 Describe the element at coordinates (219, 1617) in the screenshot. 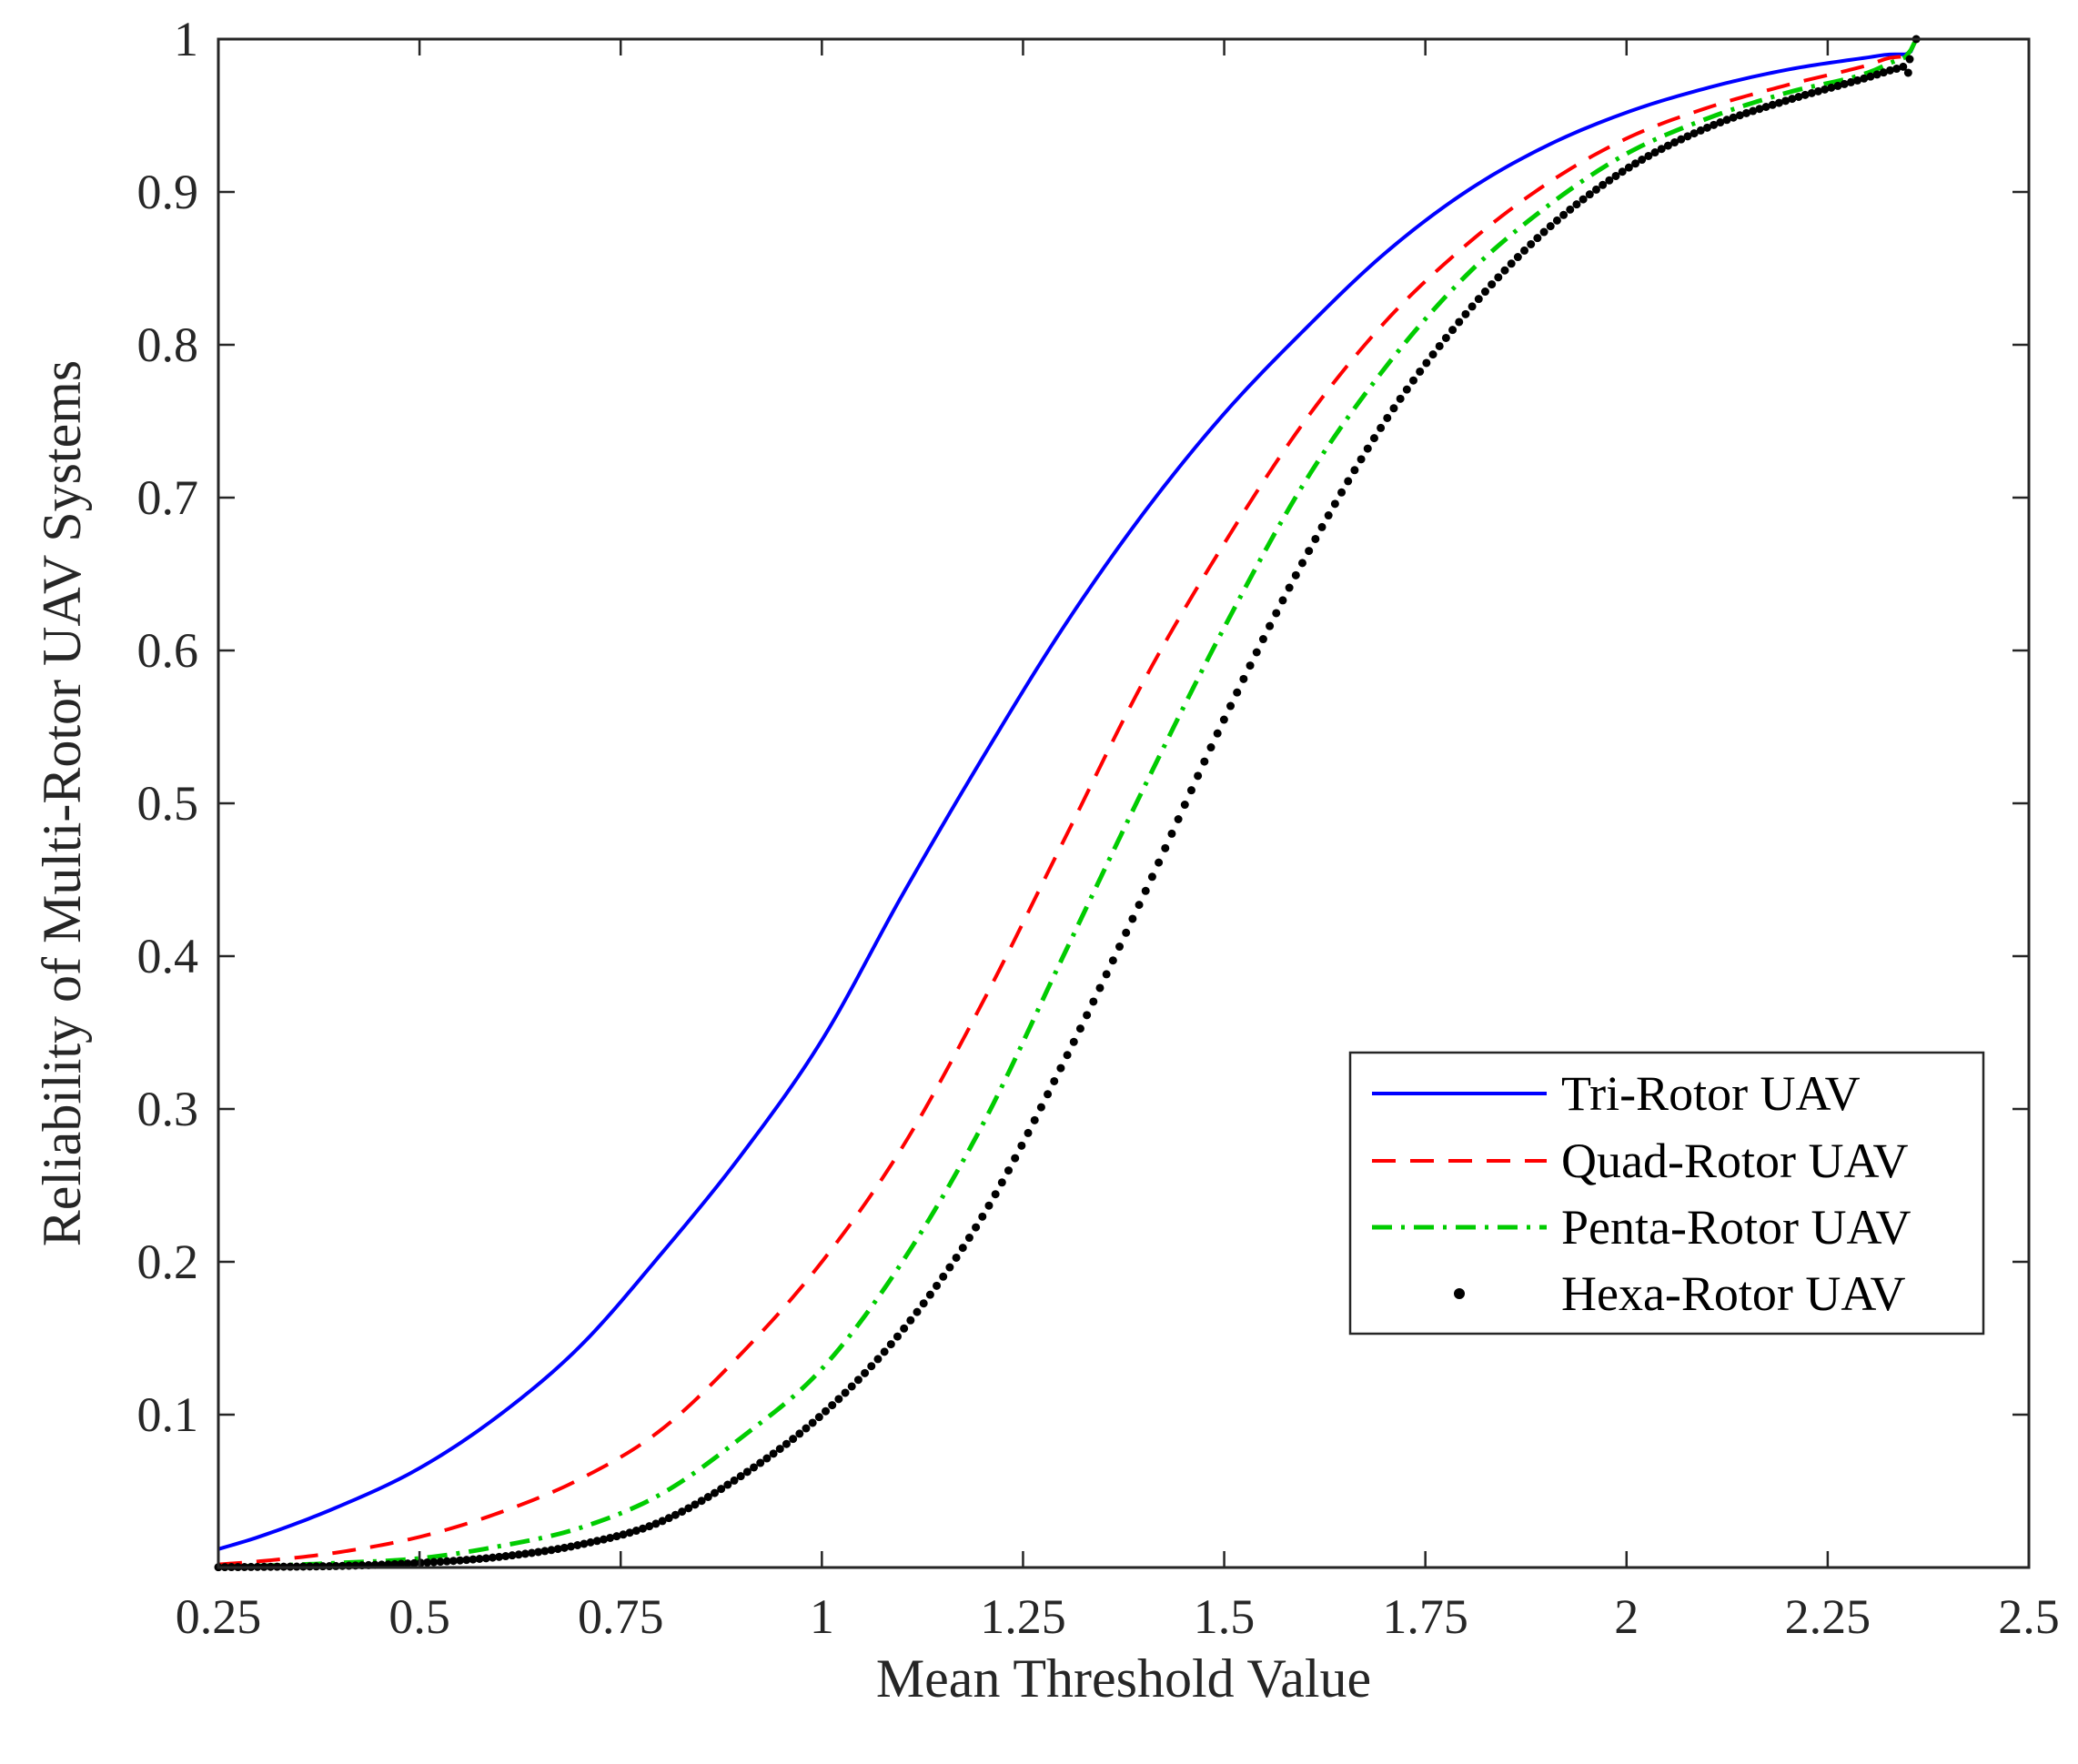

I see `x-tick-label: 0.25` at that location.